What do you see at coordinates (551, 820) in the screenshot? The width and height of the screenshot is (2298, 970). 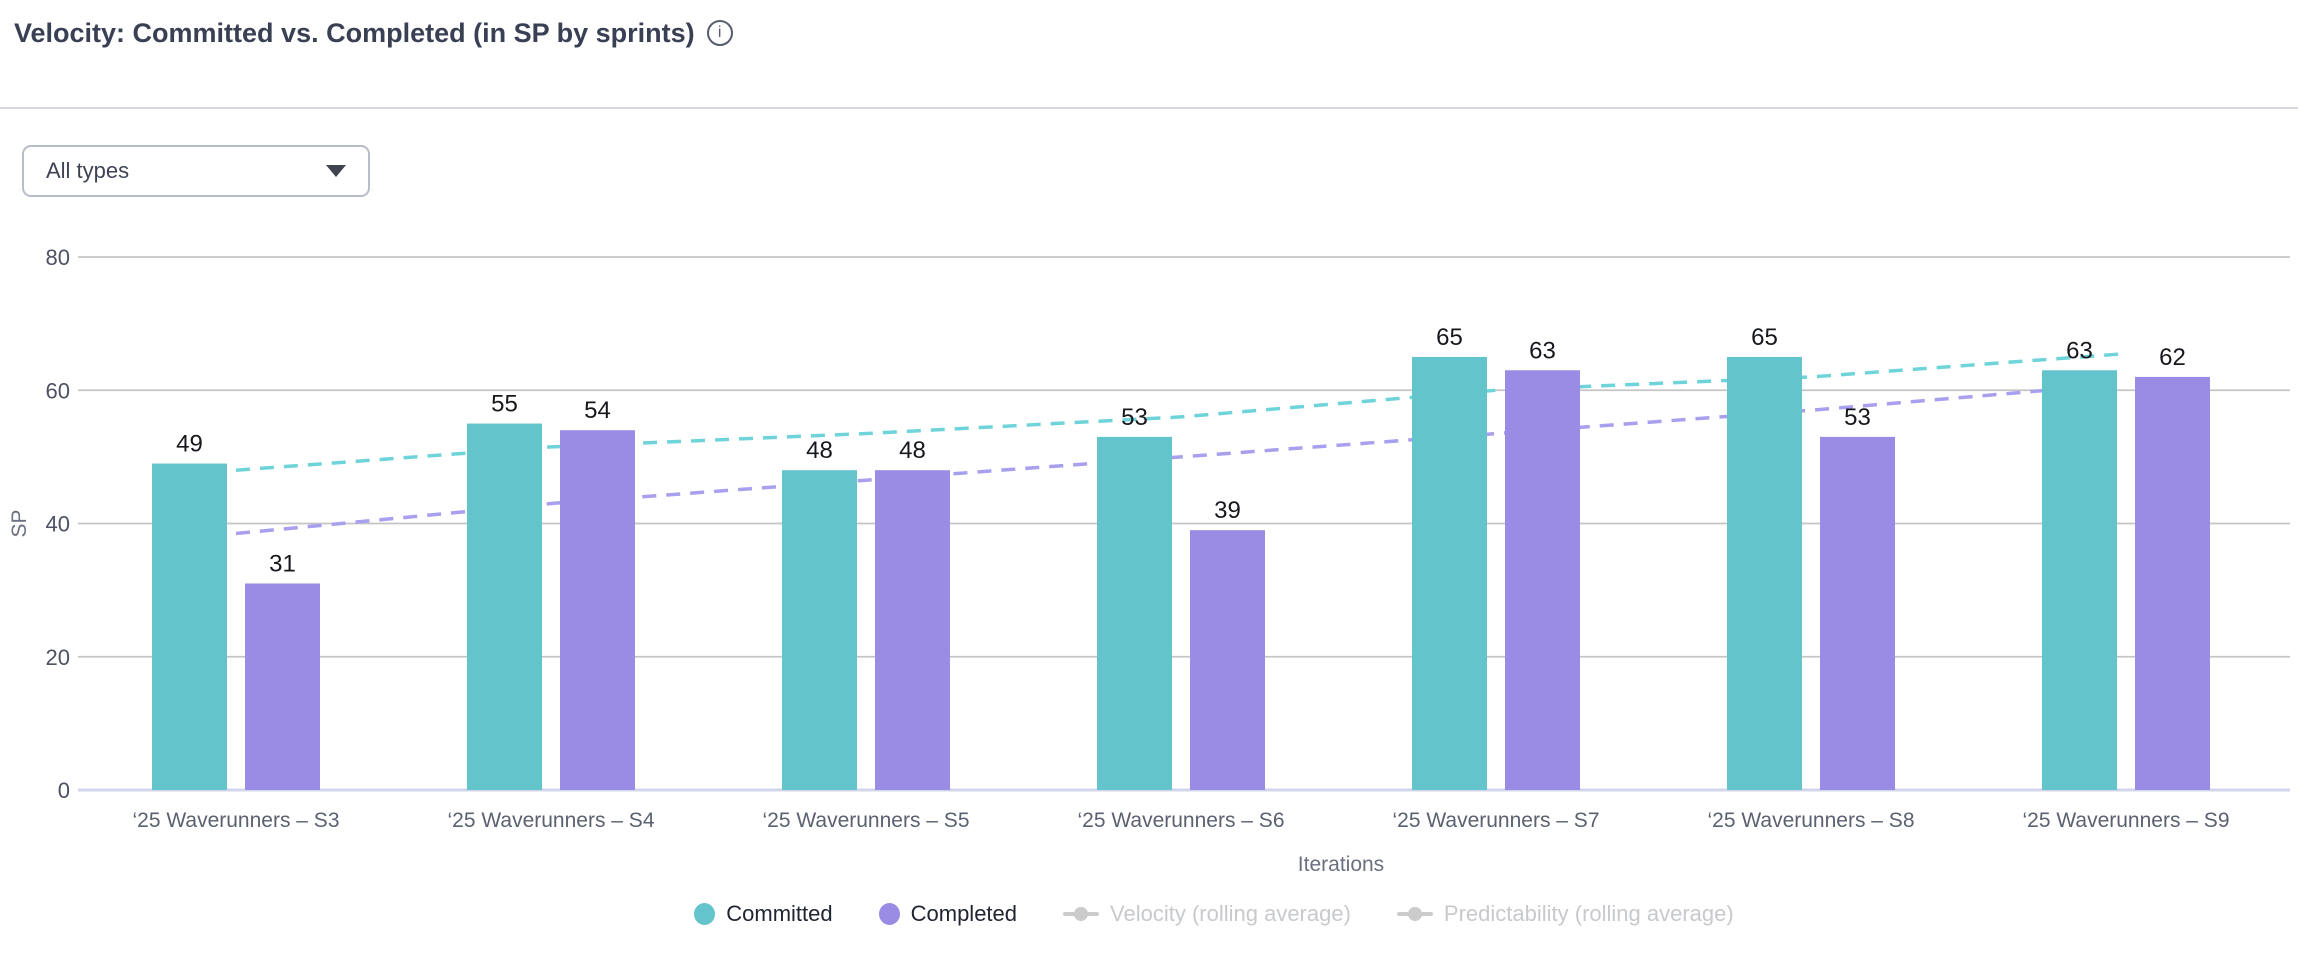 I see `x-tick-label: ‘25 Waverunners – S4` at bounding box center [551, 820].